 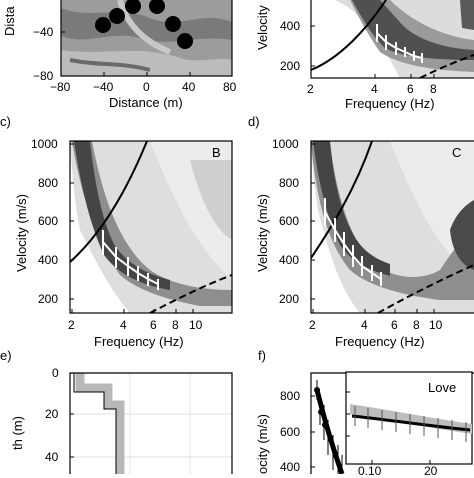 I want to click on panel-f-inset-ticks, so click(x=388, y=427).